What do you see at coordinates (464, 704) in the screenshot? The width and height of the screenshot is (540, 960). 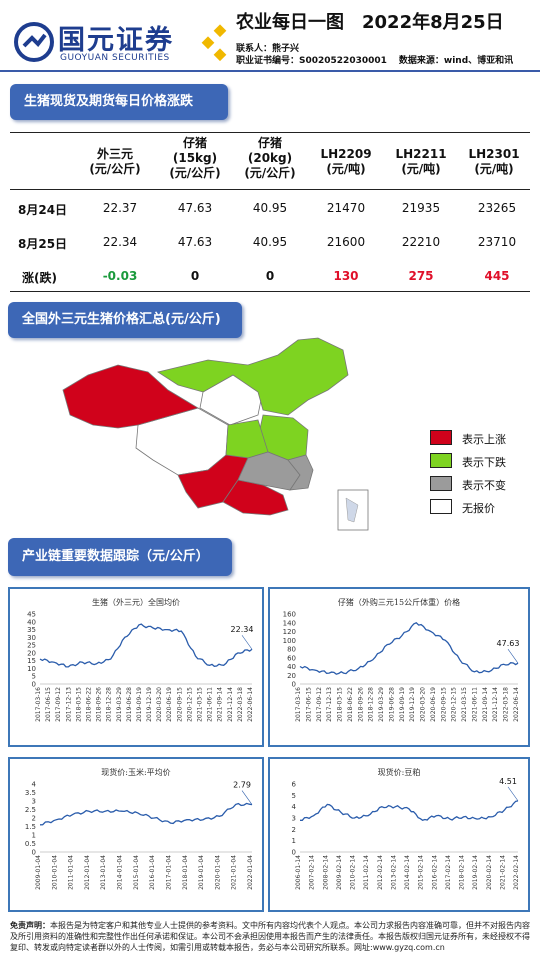 I see `x-tick-label: 2021-03-15` at bounding box center [464, 704].